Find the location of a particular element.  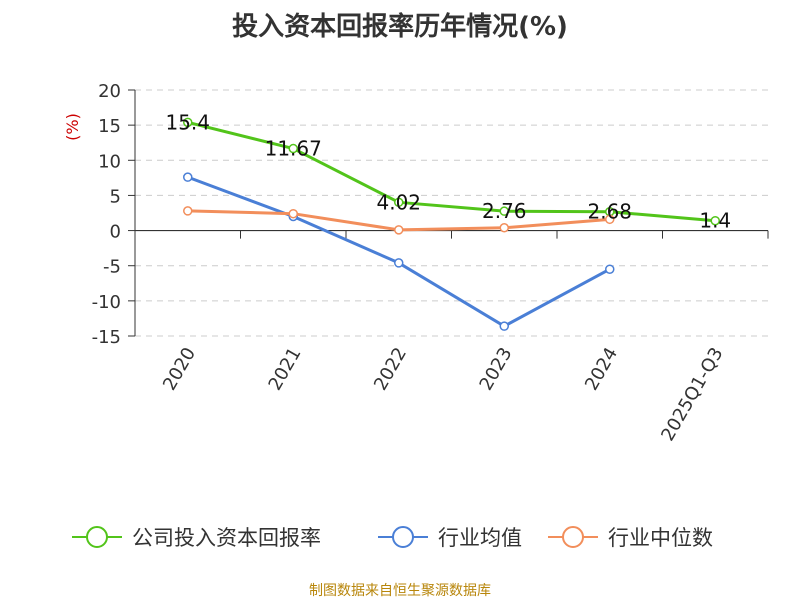

chart-title: 投入资本回报率历年情况(%) is located at coordinates (400, 27).